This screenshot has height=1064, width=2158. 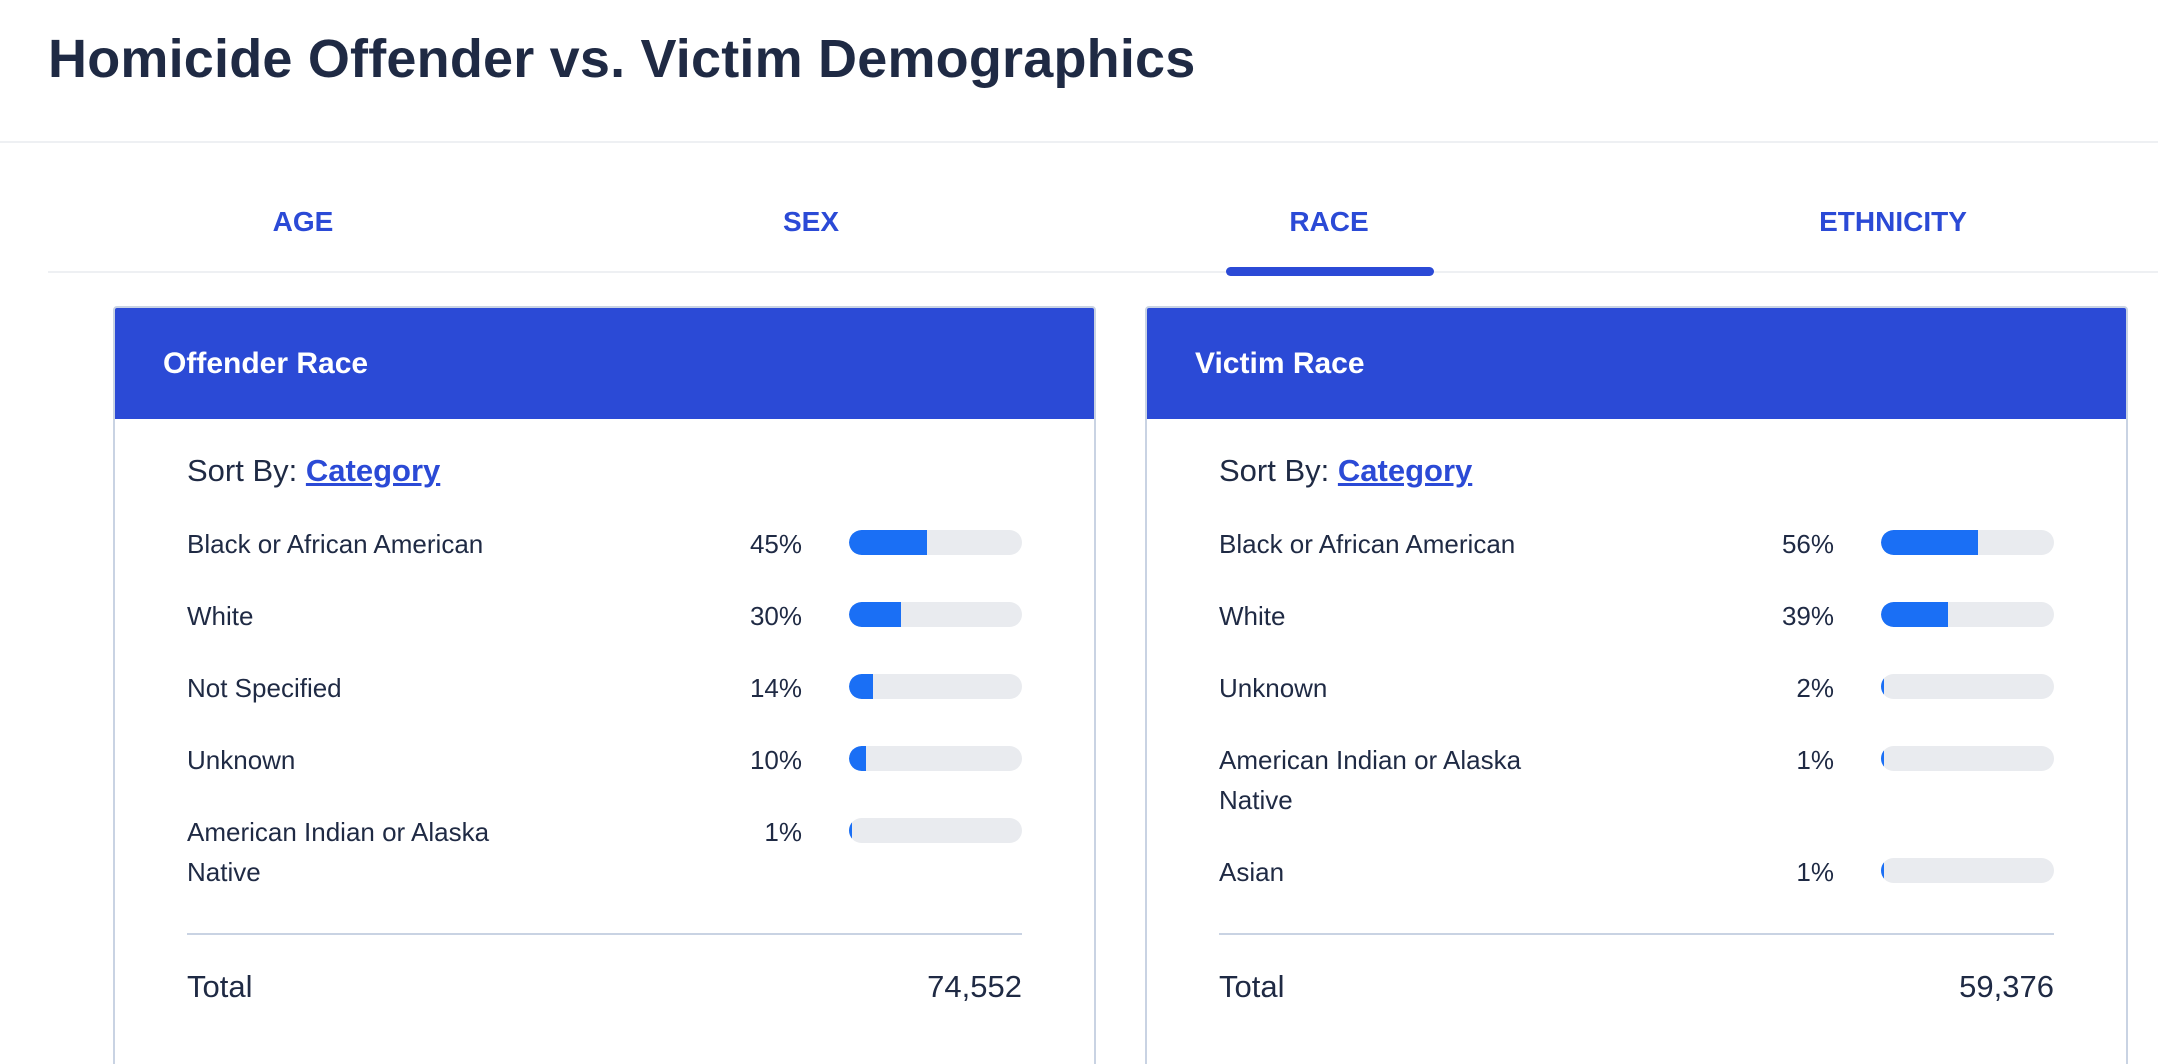 I want to click on victim-divider, so click(x=1636, y=934).